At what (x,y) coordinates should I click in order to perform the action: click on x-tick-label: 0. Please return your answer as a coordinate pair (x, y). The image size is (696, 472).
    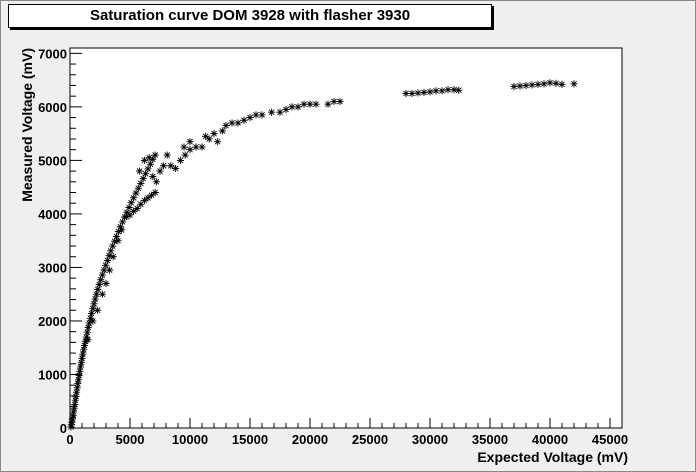
    Looking at the image, I should click on (69, 439).